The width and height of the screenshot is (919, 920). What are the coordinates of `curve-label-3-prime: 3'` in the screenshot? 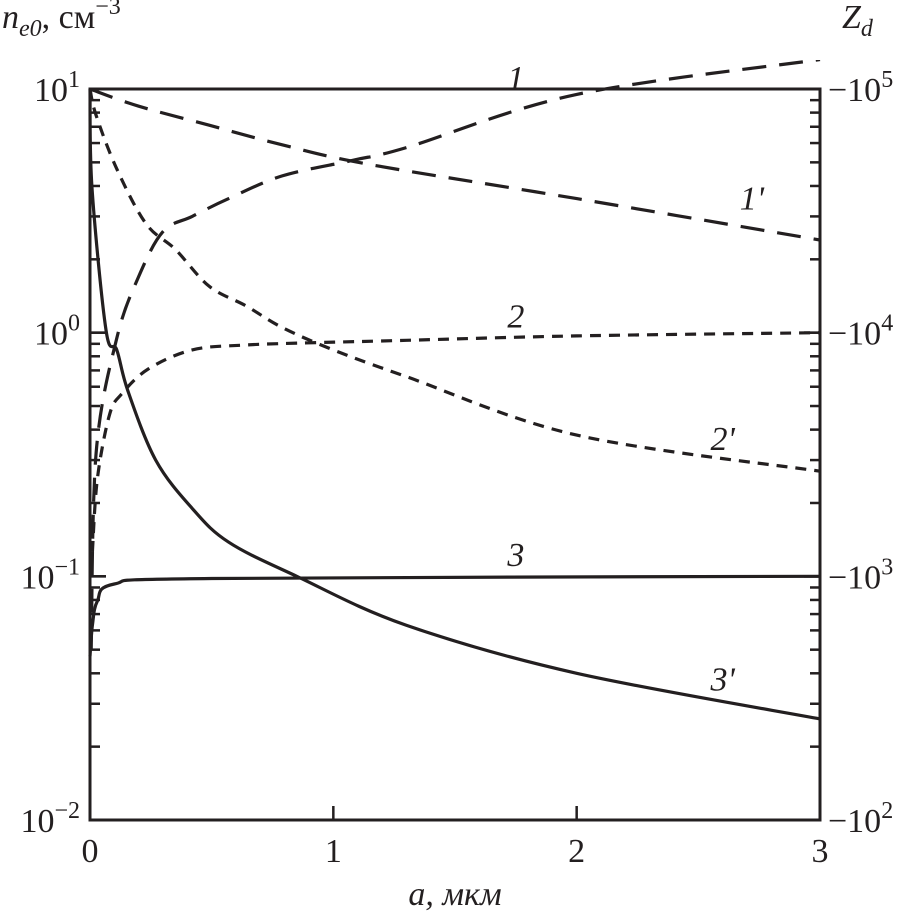 It's located at (723, 679).